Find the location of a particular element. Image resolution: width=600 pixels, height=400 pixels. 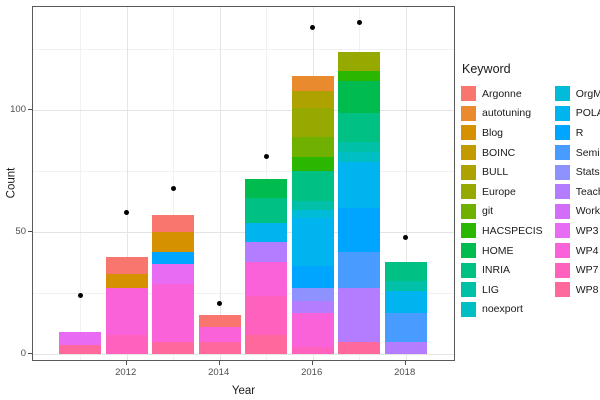

legend-item-git: git is located at coordinates (502, 212).